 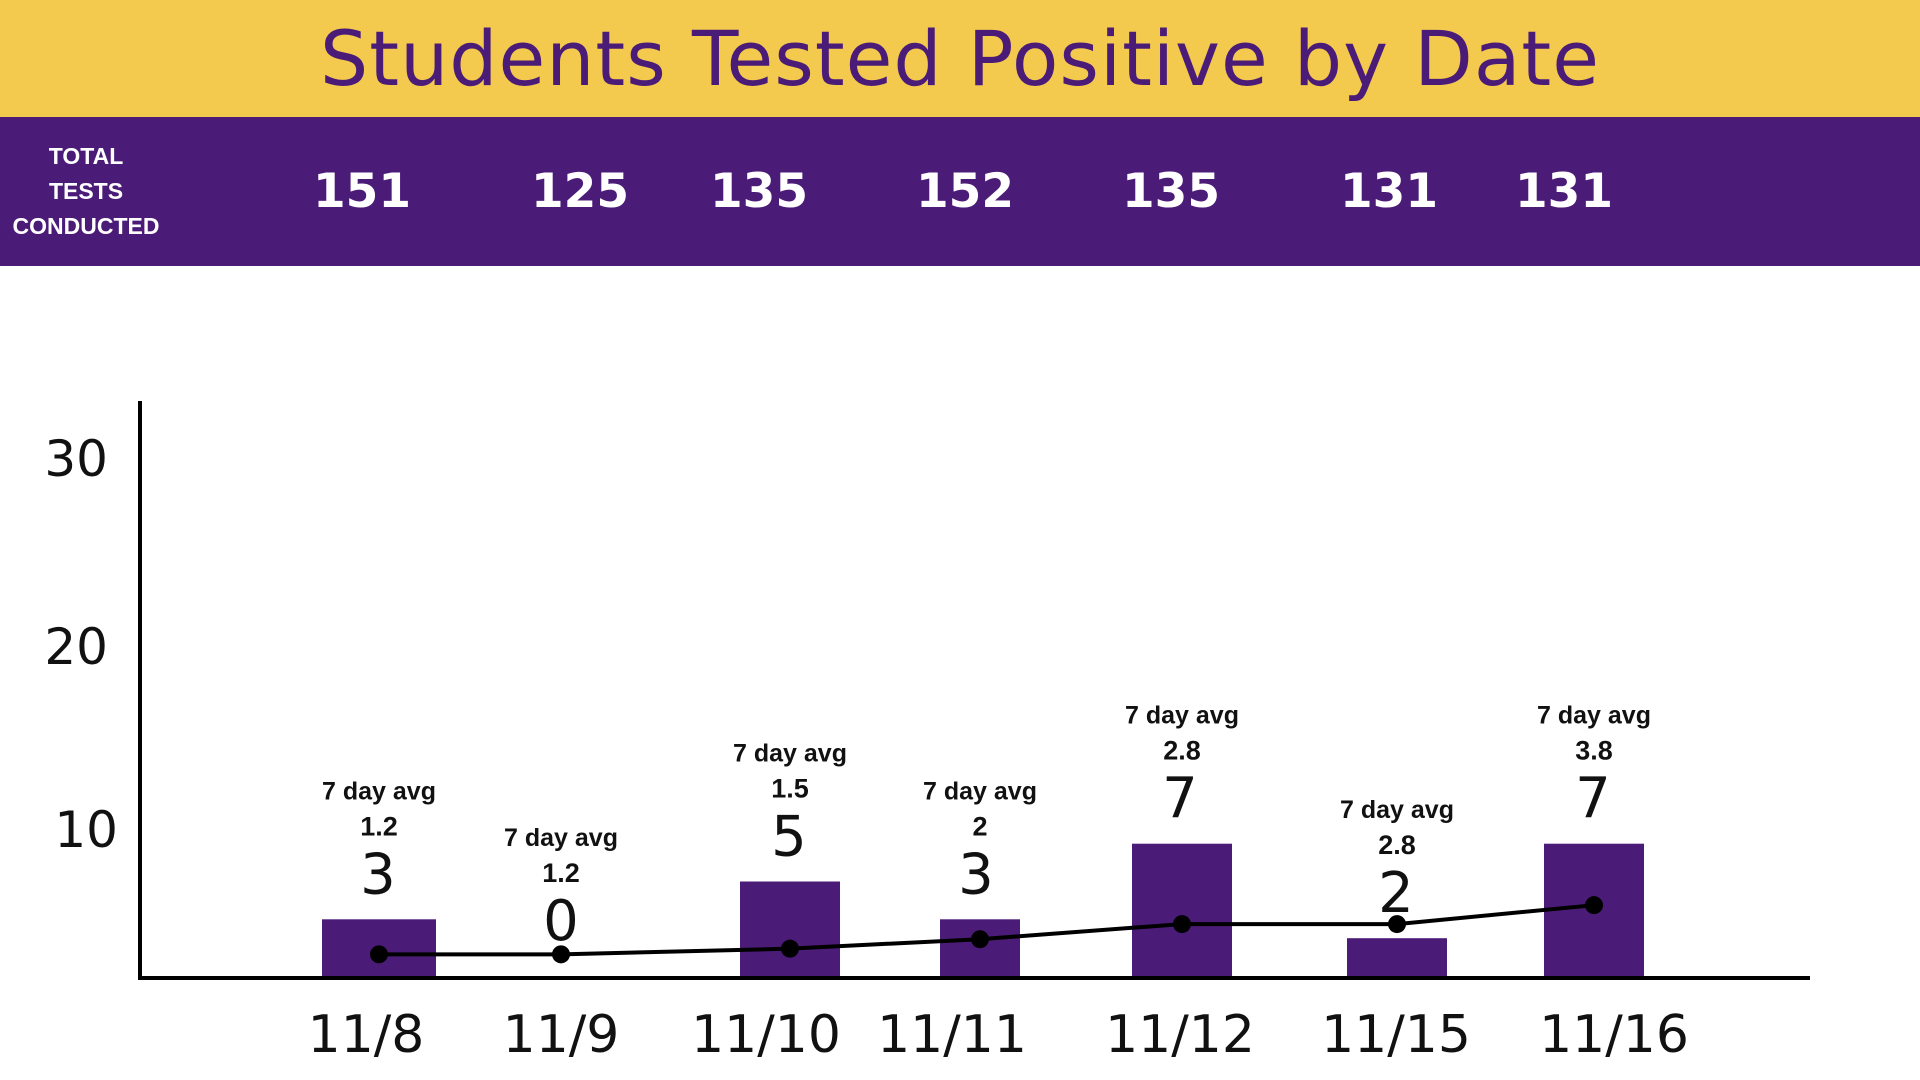 What do you see at coordinates (979, 826) in the screenshot?
I see `avg-value-label: 2` at bounding box center [979, 826].